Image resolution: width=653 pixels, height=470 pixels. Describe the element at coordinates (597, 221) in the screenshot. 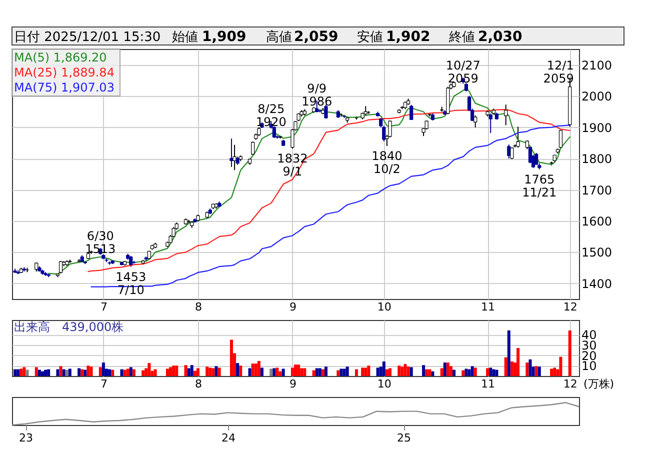

I see `y-tick-label: 1600` at that location.